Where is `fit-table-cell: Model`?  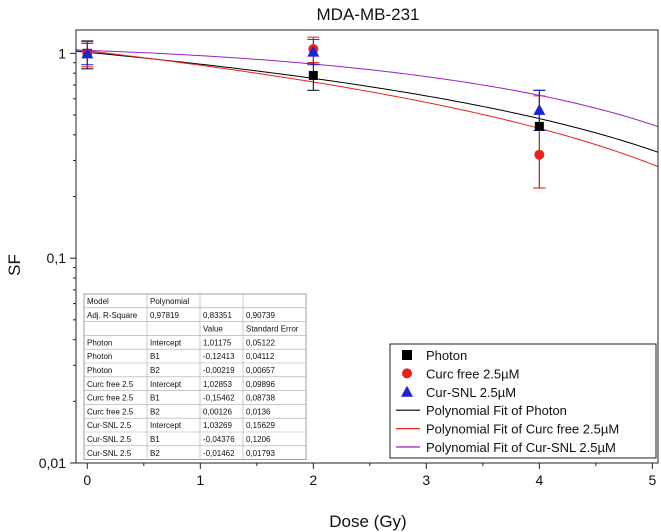 fit-table-cell: Model is located at coordinates (98, 301).